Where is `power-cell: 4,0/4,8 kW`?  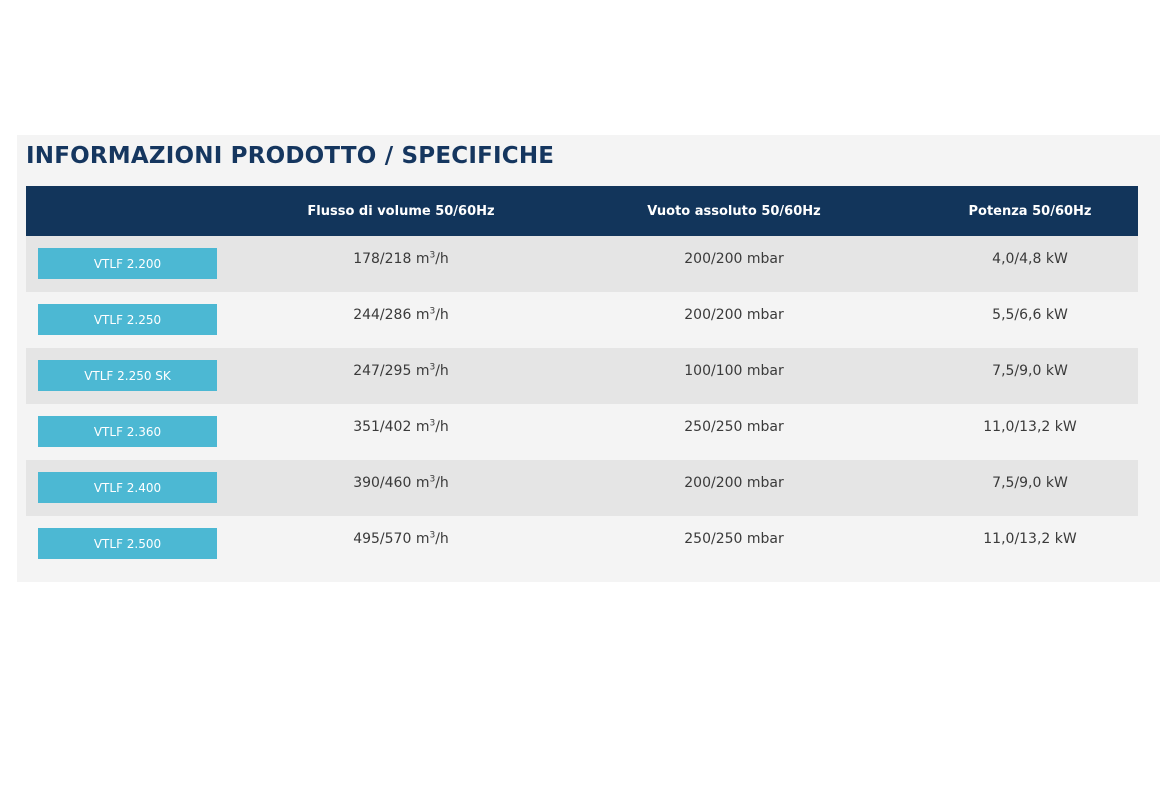
power-cell: 4,0/4,8 kW is located at coordinates (1030, 259).